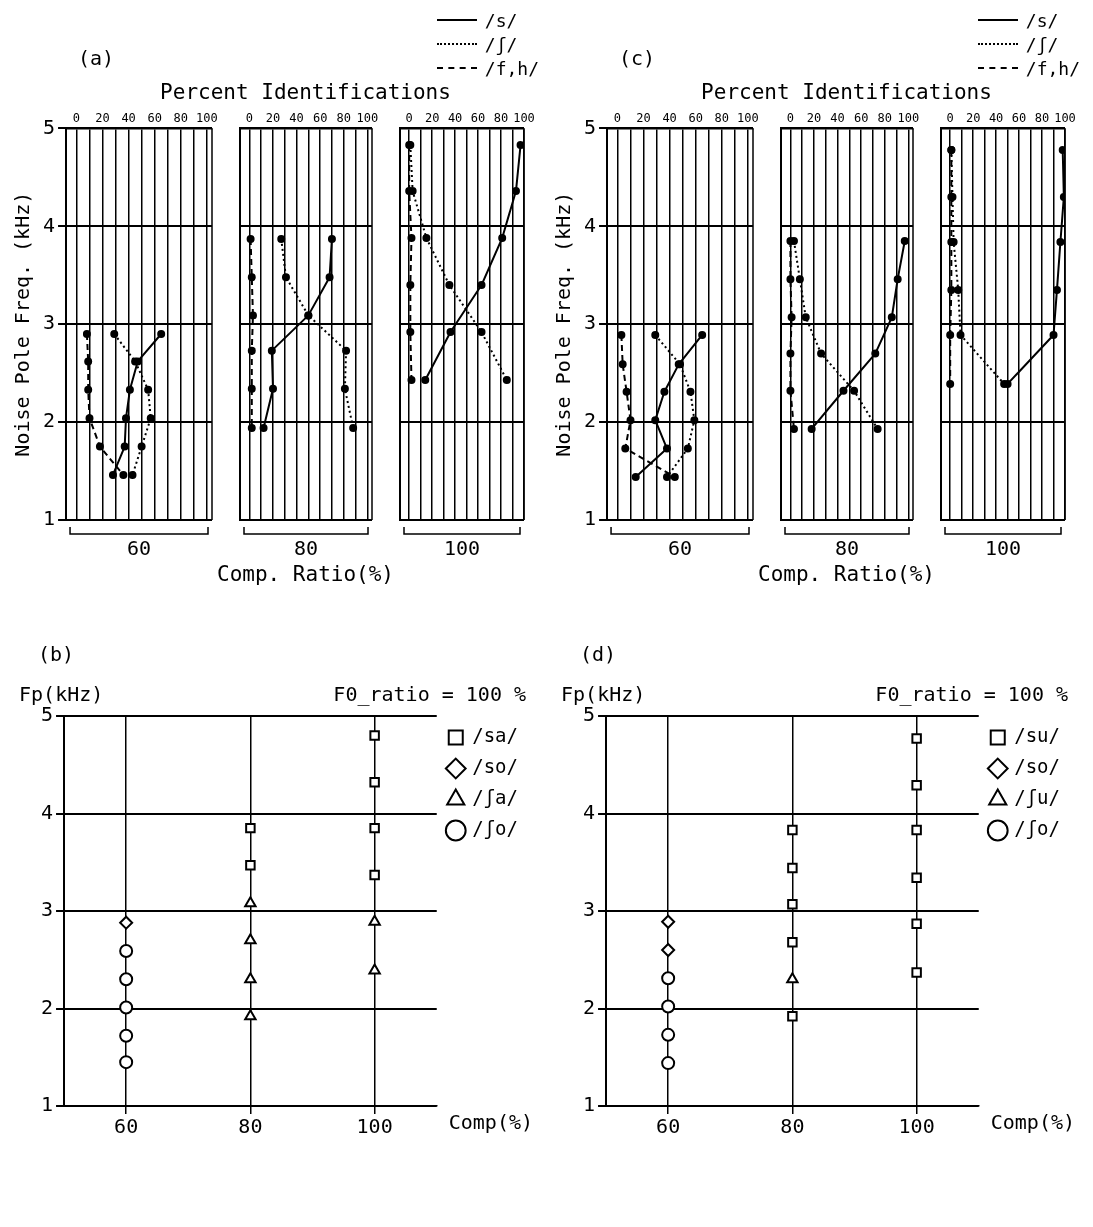  What do you see at coordinates (495, 735) in the screenshot?
I see `legend-label: /sa/` at bounding box center [495, 735].